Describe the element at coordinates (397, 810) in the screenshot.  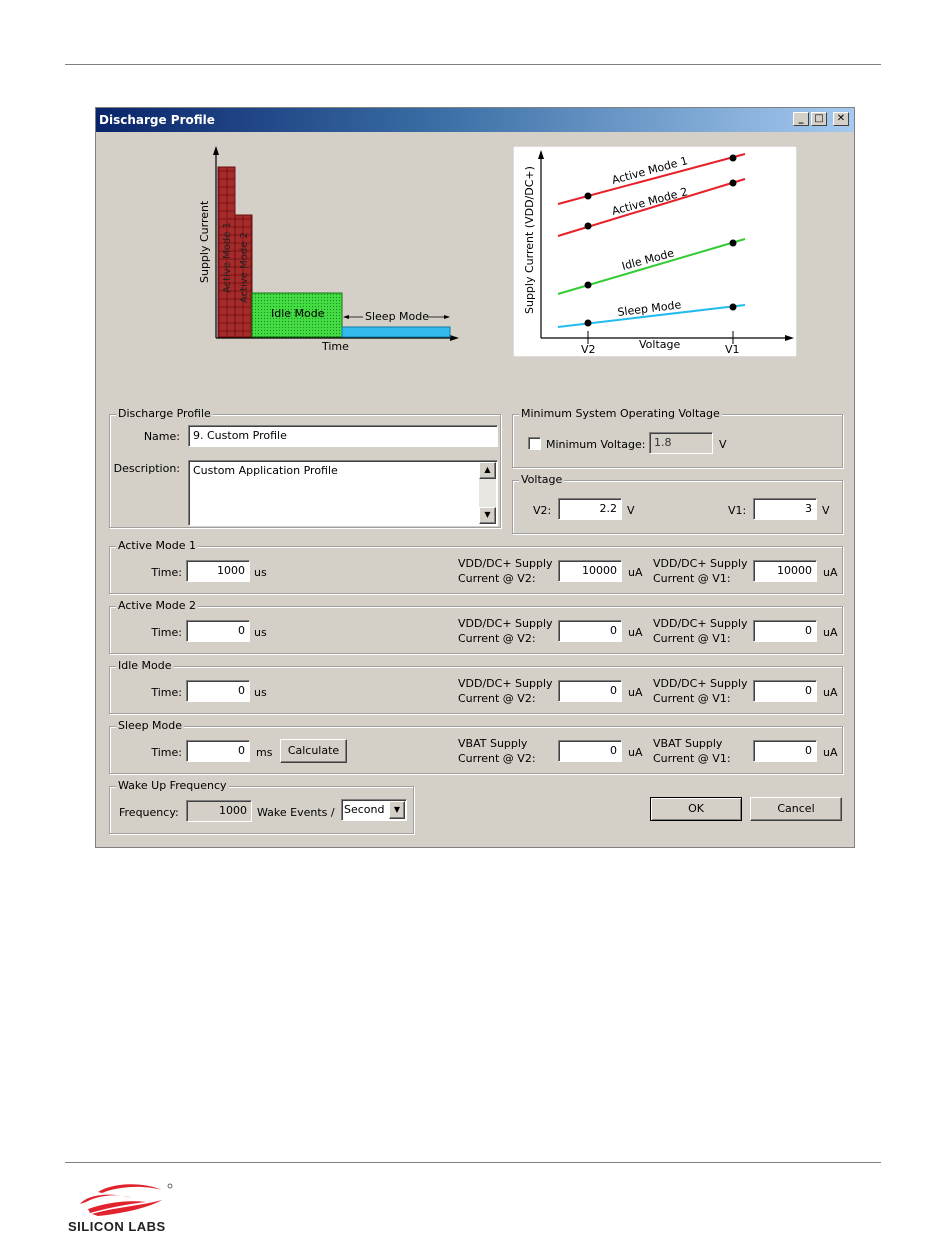
I see `chevron-down-icon: ▼` at that location.